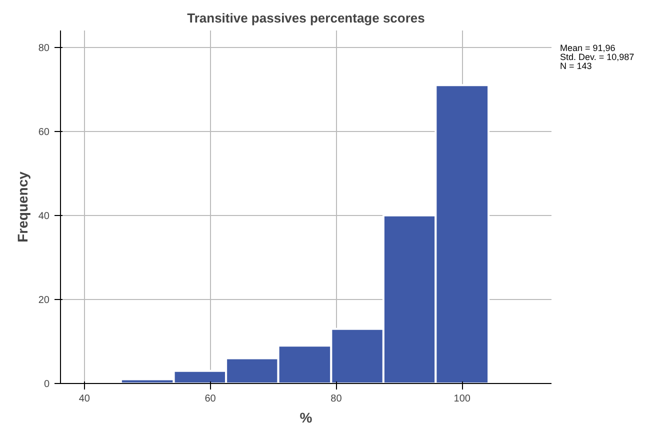  I want to click on x-tick-label: 100, so click(462, 399).